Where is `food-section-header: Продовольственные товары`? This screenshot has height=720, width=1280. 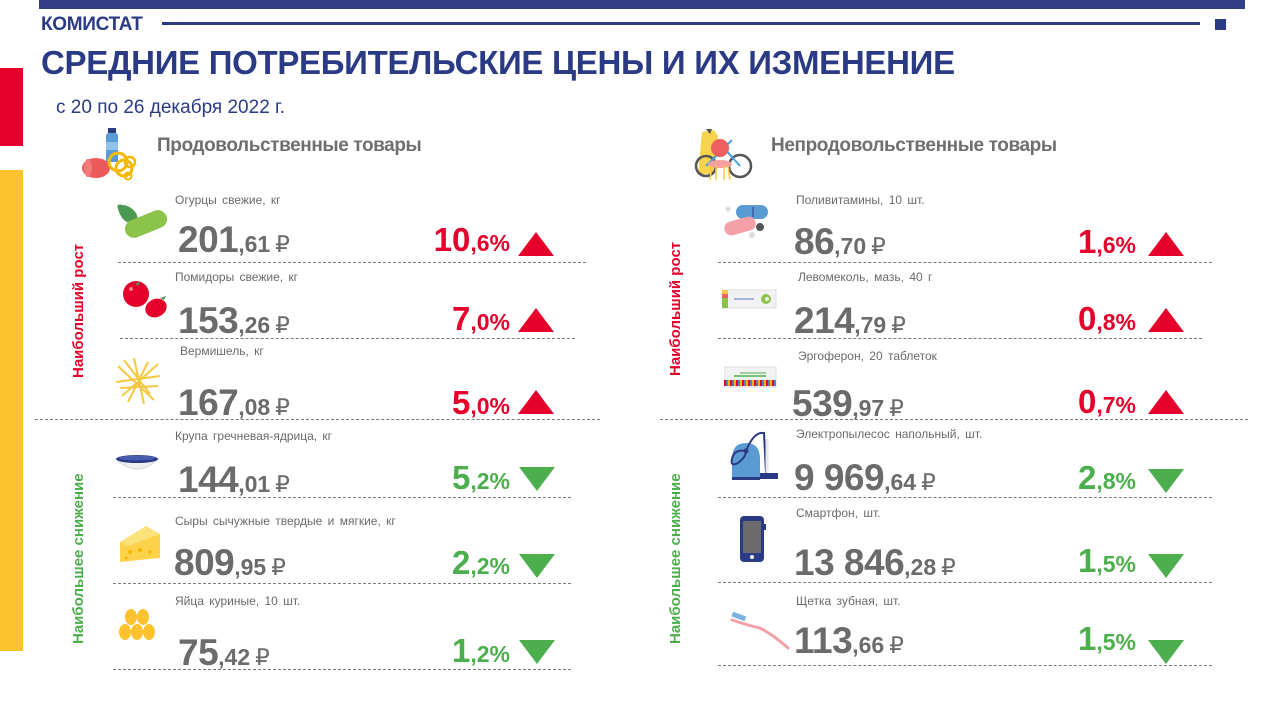 food-section-header: Продовольственные товары is located at coordinates (251, 154).